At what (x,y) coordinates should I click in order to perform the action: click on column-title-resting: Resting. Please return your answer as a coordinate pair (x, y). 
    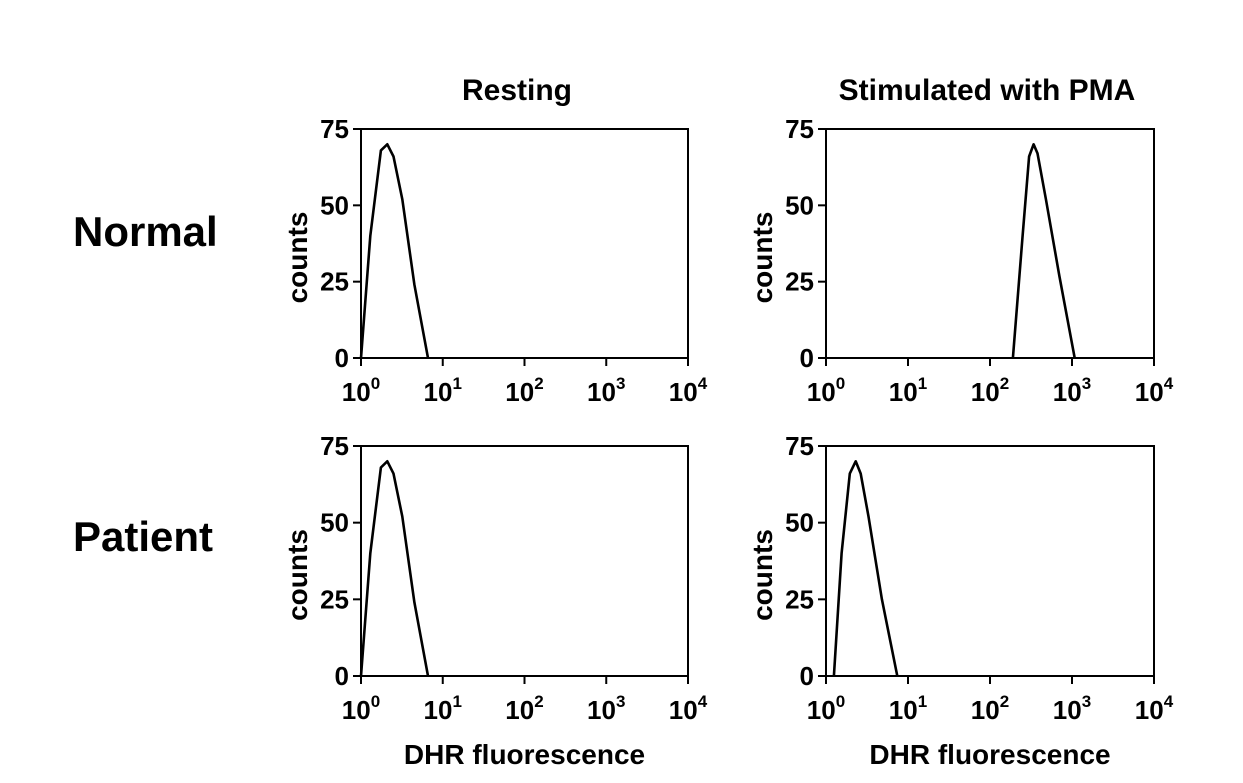
    Looking at the image, I should click on (517, 90).